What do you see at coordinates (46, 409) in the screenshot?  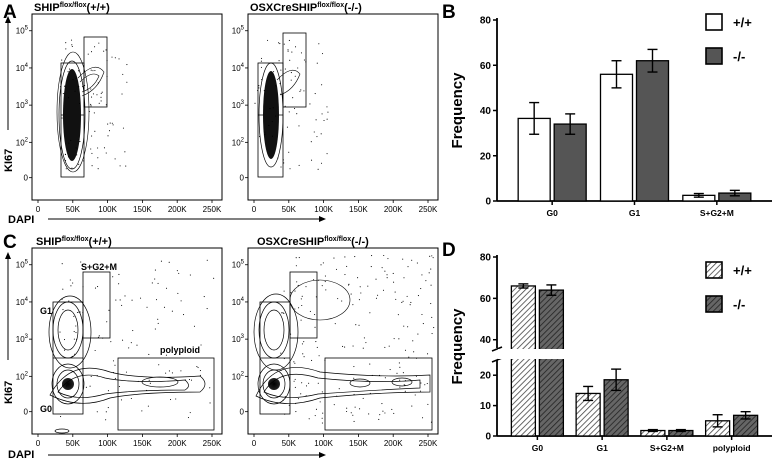 I see `gate-label-g0: G0` at bounding box center [46, 409].